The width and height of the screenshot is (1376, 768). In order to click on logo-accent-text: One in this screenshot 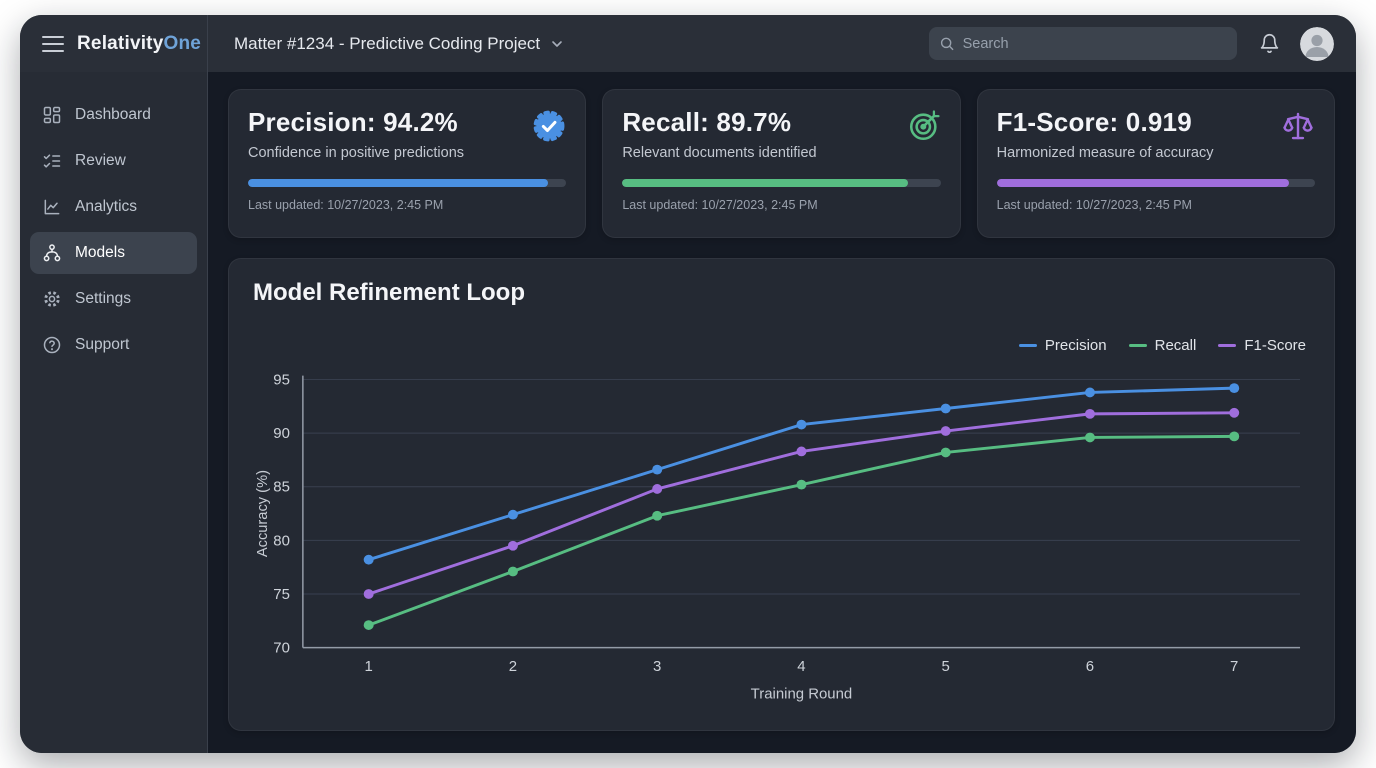, I will do `click(182, 43)`.